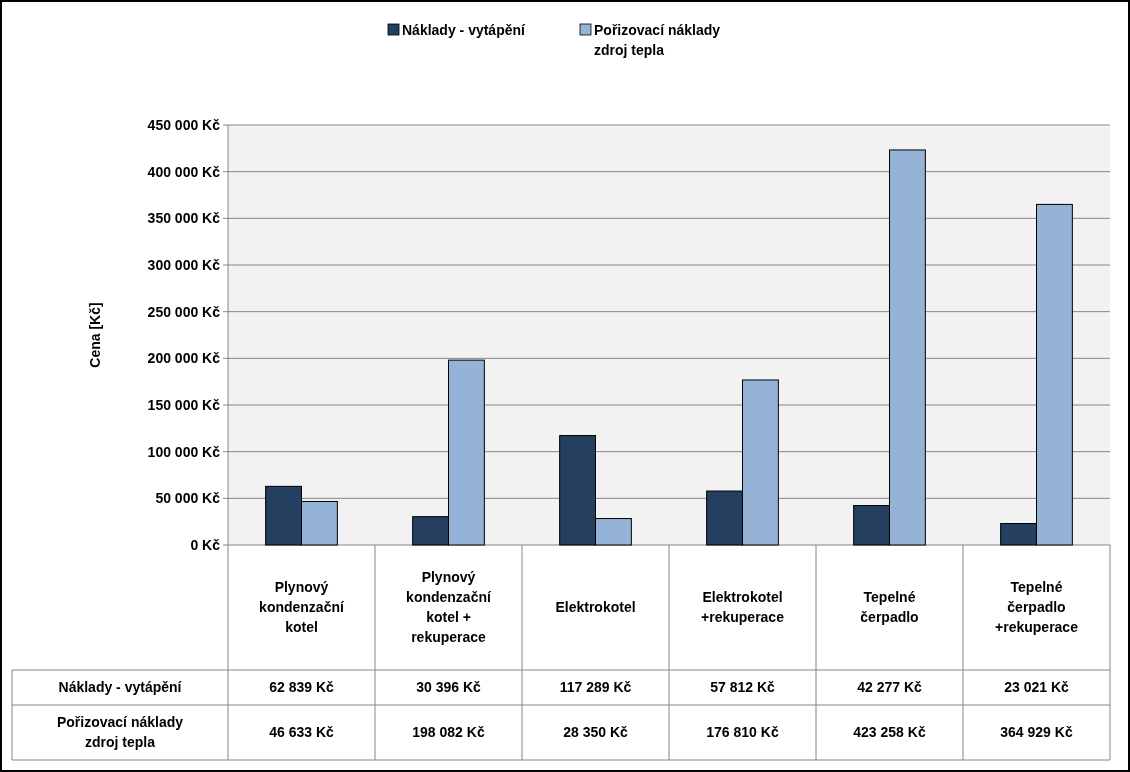 The height and width of the screenshot is (772, 1130). I want to click on data-label: 364 929 Kč, so click(1036, 732).